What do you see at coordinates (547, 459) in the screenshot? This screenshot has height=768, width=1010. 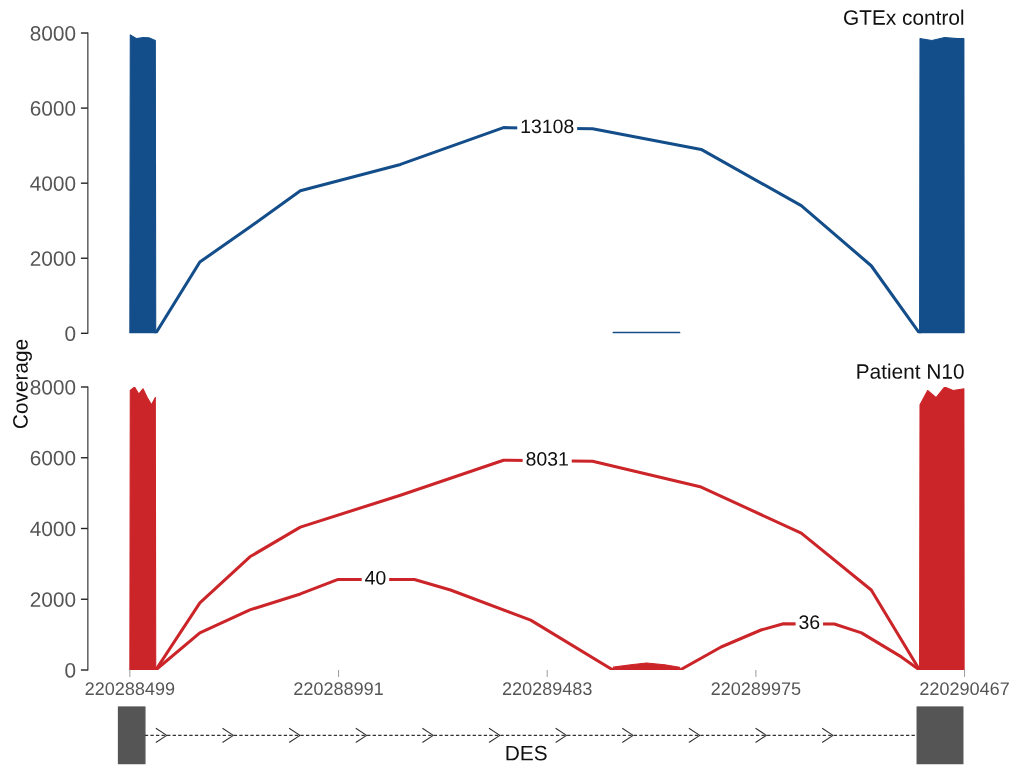 I see `annotation: 8031` at bounding box center [547, 459].